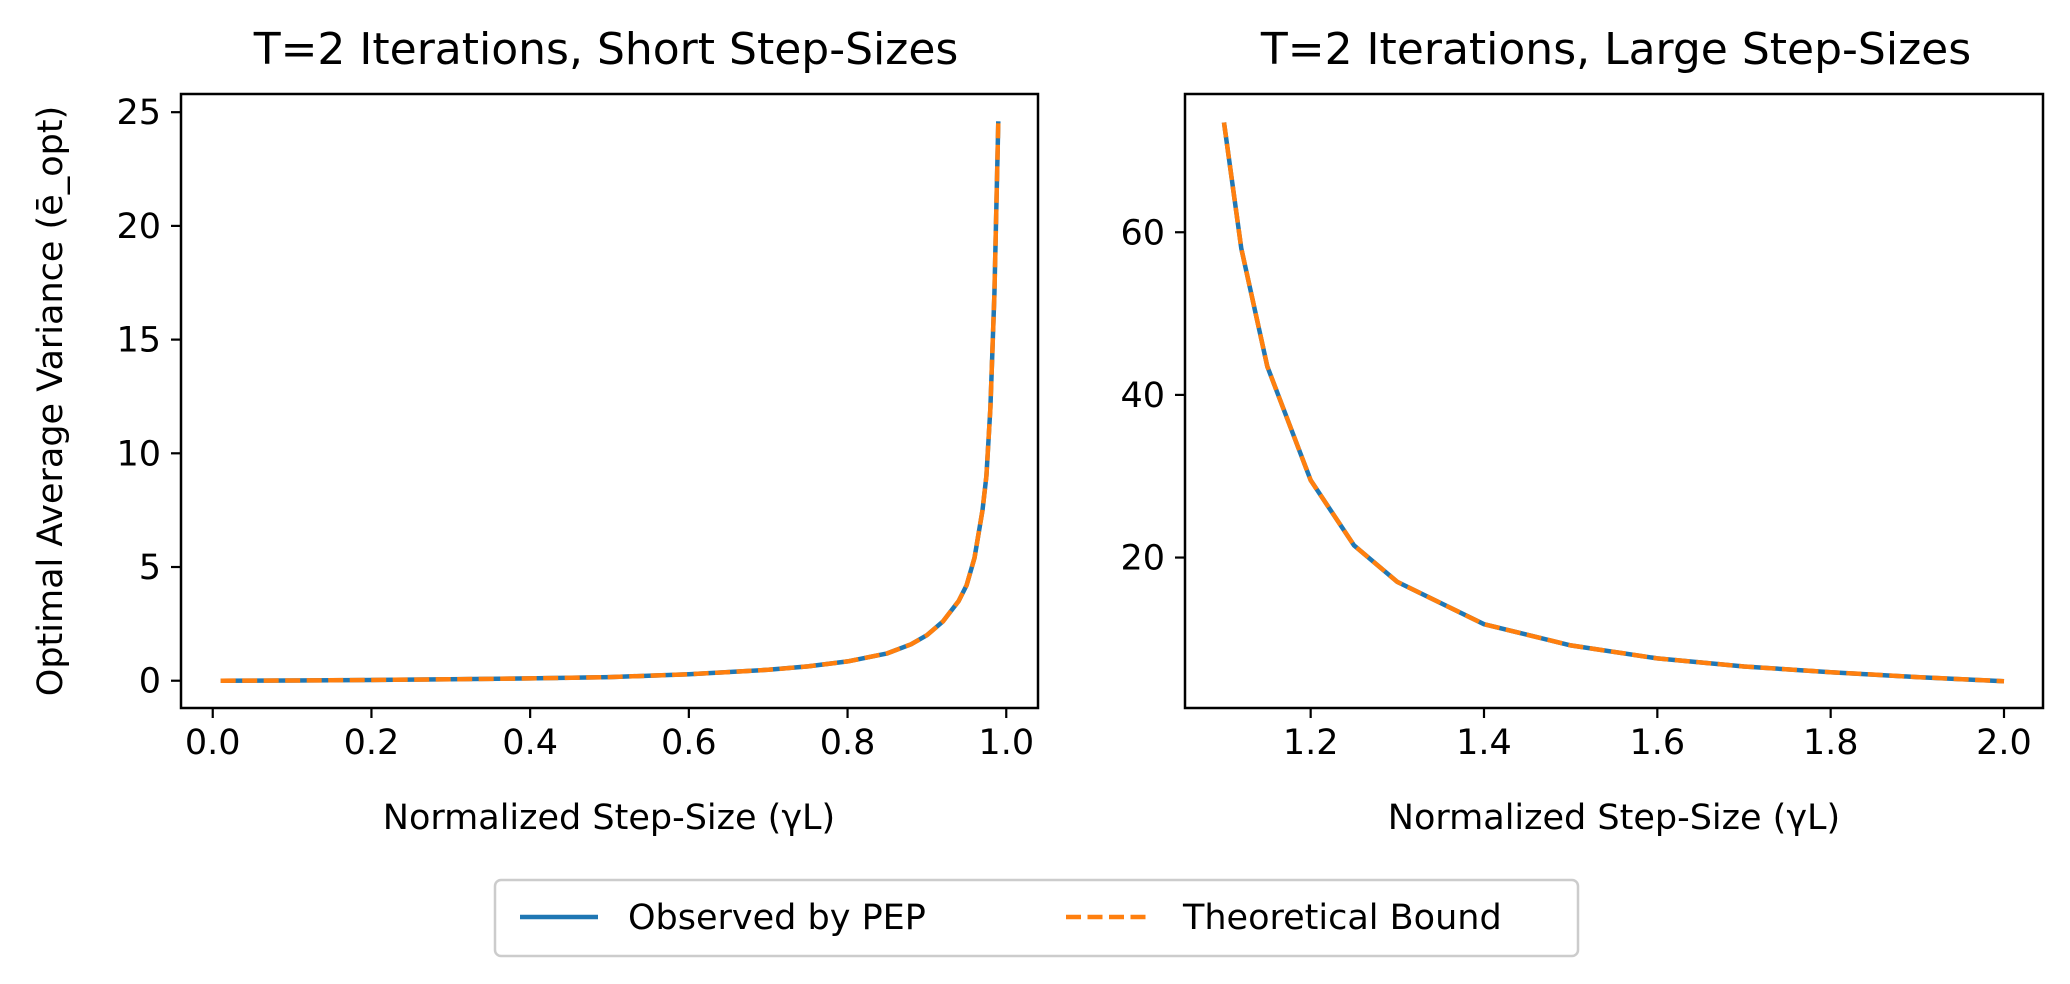 The height and width of the screenshot is (984, 2070). What do you see at coordinates (372, 743) in the screenshot?
I see `left-x-tick-label: 0.2` at bounding box center [372, 743].